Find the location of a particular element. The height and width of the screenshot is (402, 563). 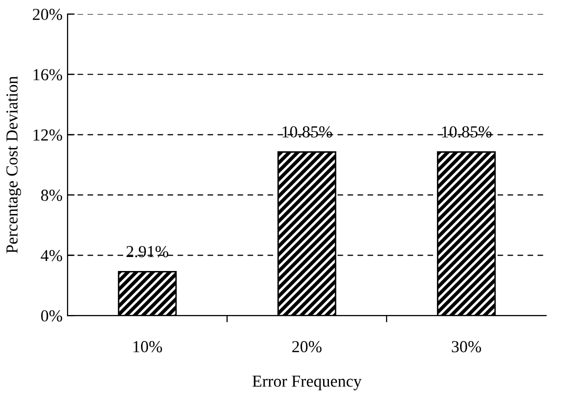

y-tick-label: 20% is located at coordinates (47, 14).